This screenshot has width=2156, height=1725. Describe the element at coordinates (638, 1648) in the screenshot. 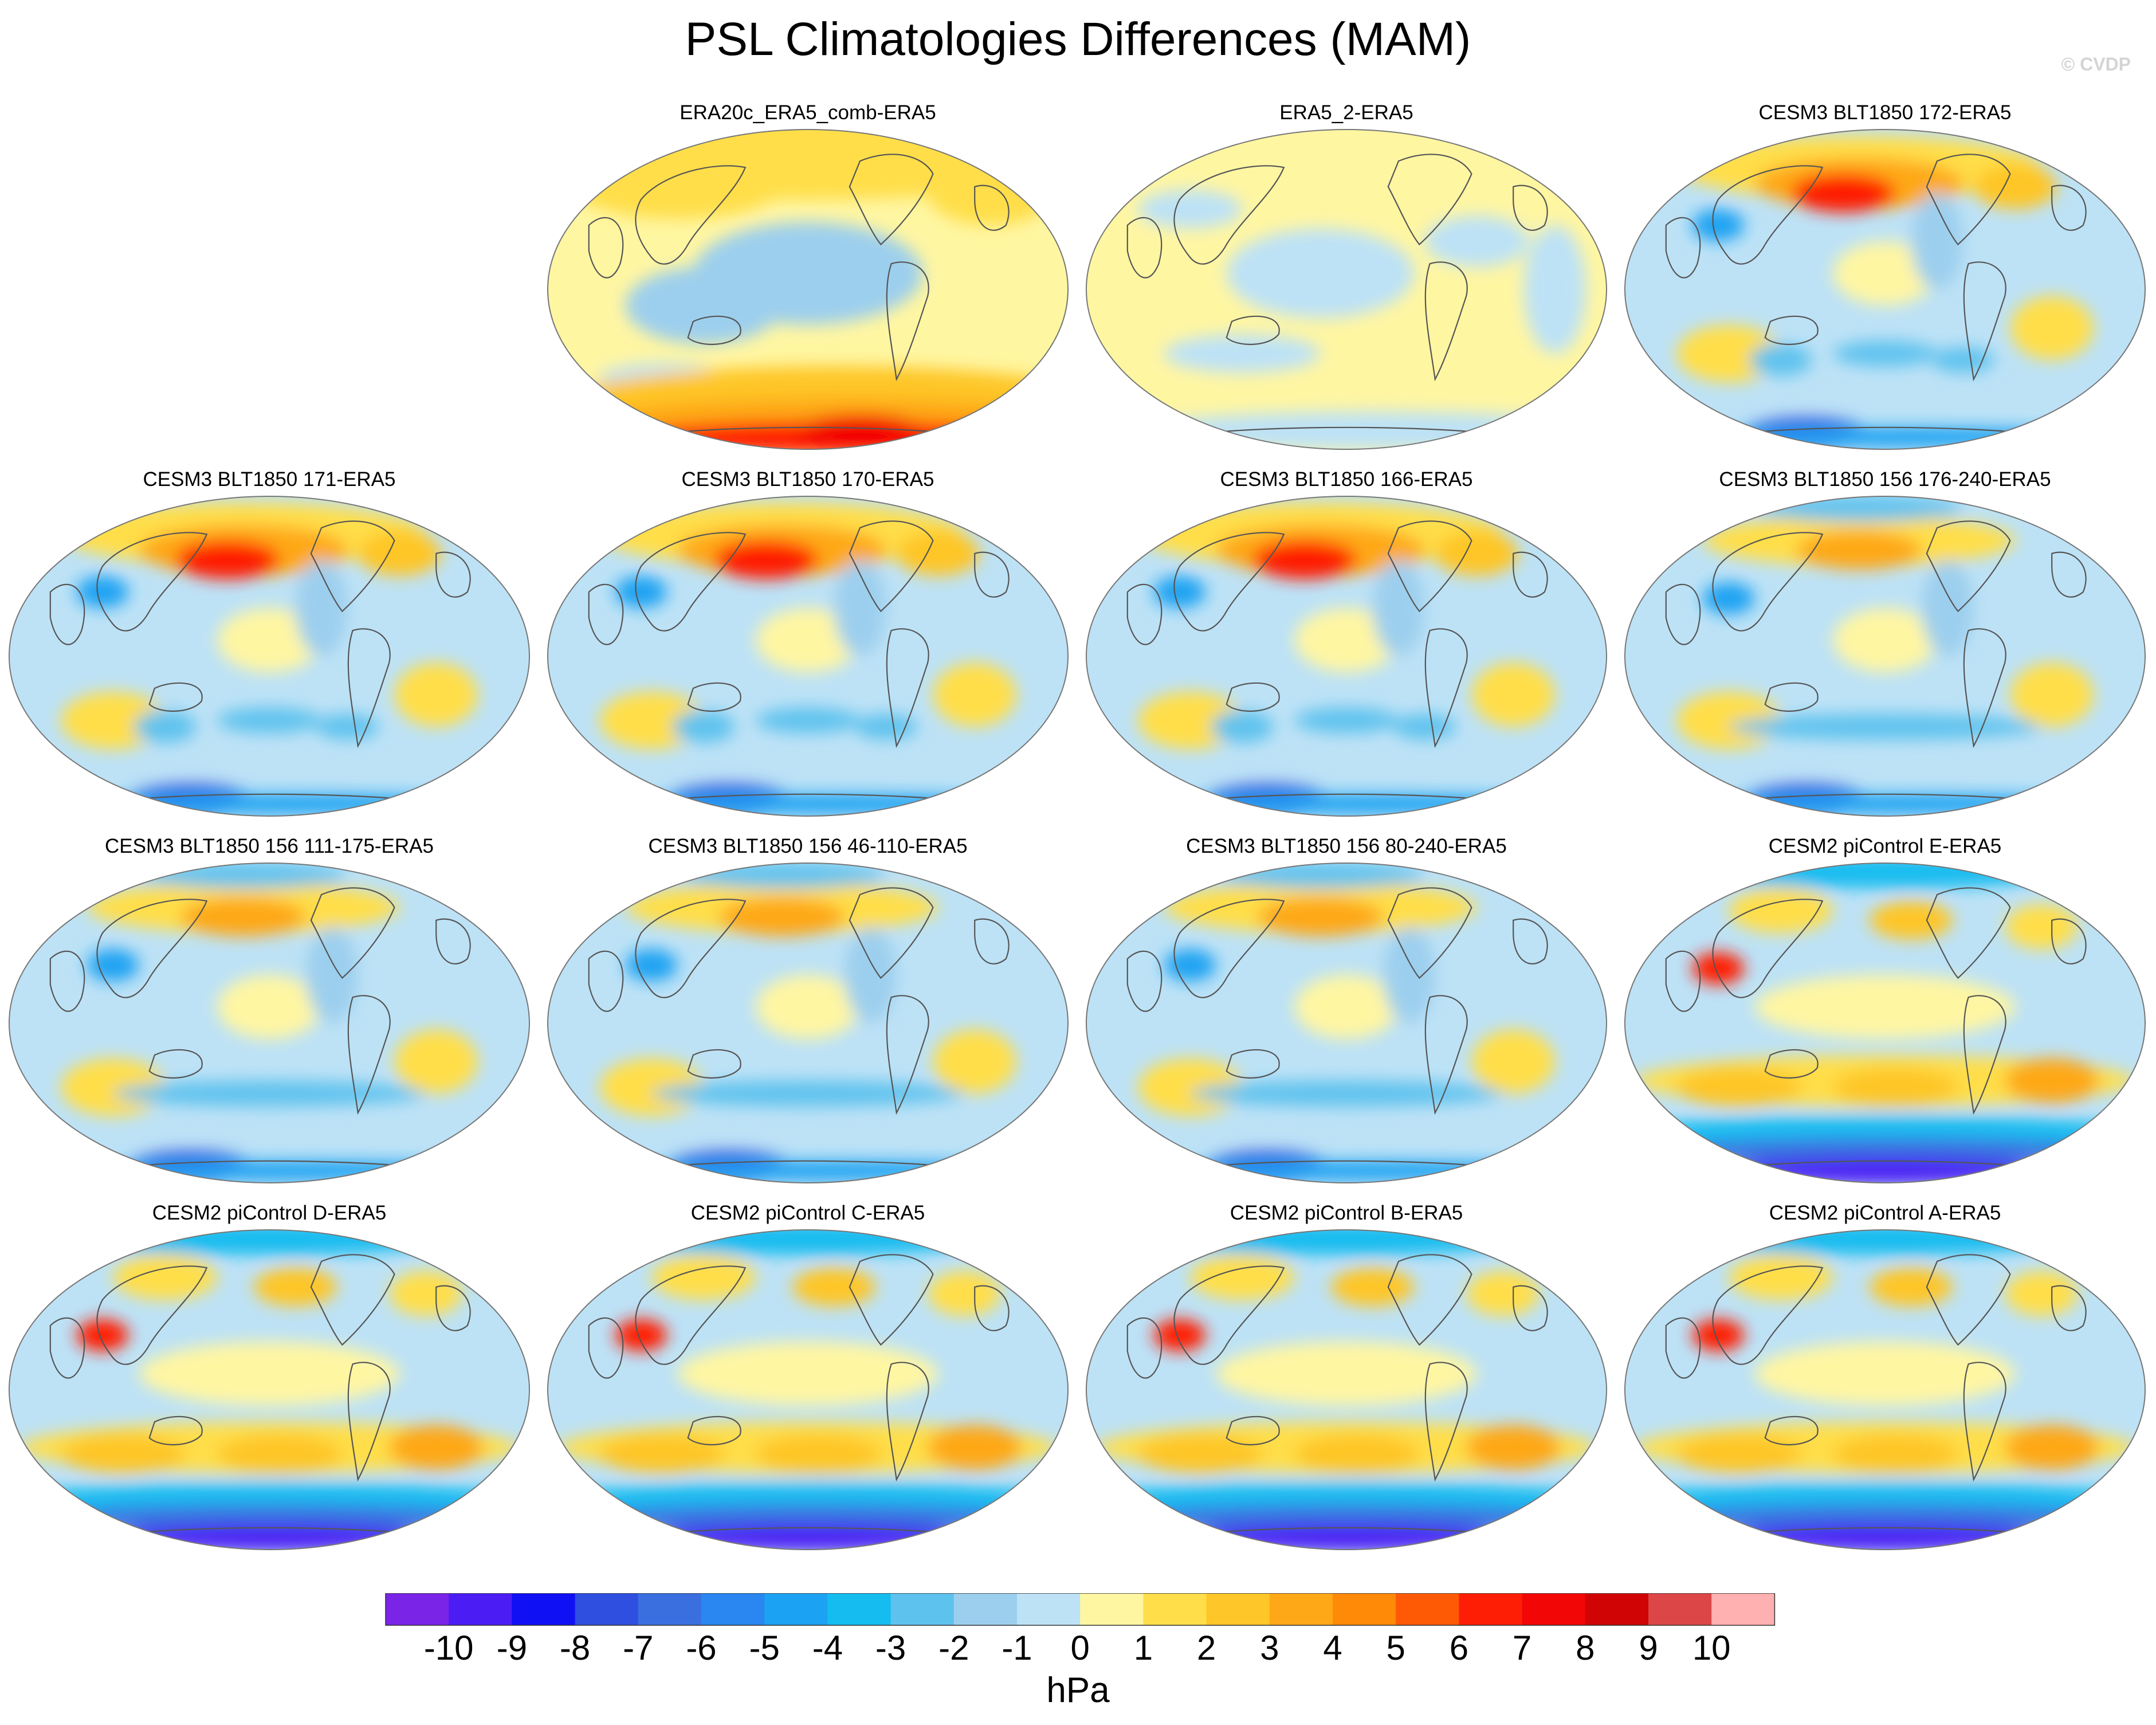

I see `colorbar-tick-label: -7` at that location.